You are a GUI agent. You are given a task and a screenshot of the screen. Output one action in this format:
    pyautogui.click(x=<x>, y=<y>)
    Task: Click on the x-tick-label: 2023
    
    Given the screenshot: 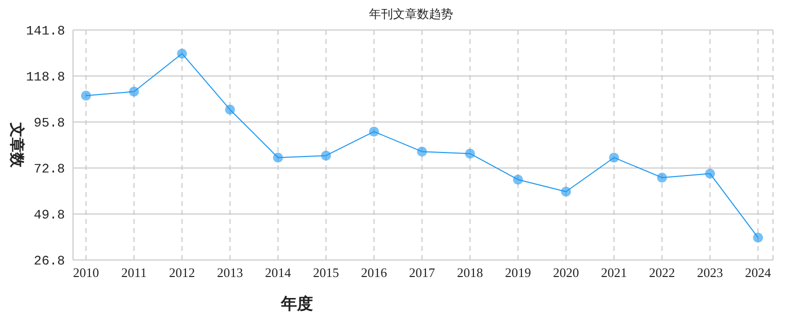 What is the action you would take?
    pyautogui.click(x=710, y=272)
    